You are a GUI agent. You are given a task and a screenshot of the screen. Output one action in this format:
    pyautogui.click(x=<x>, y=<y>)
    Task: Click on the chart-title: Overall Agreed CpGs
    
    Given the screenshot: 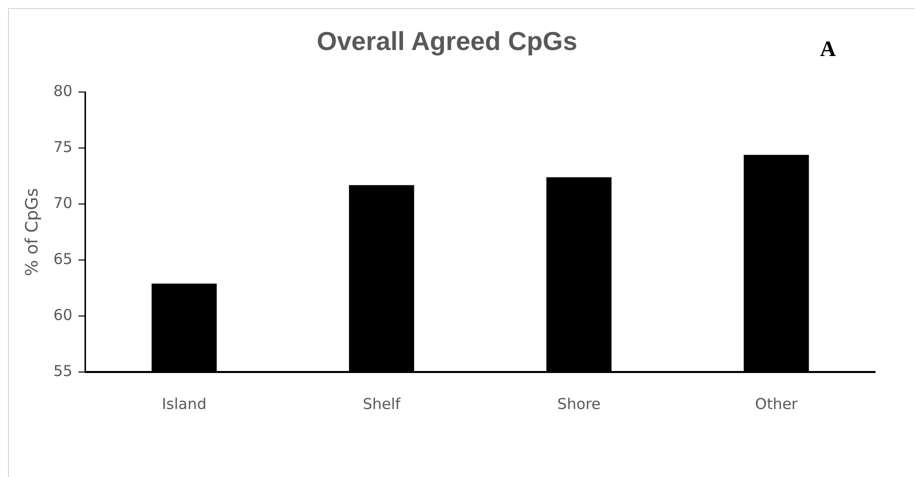 What is the action you would take?
    pyautogui.click(x=447, y=41)
    